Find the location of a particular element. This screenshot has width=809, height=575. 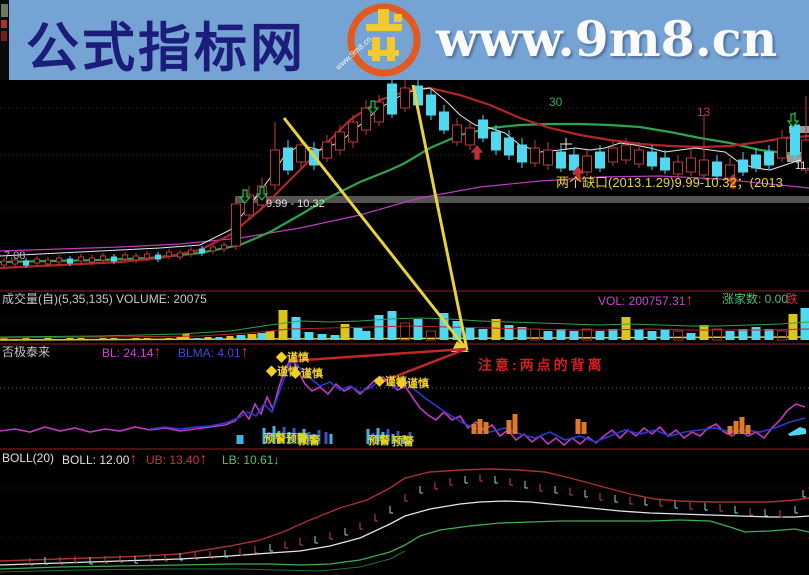

bl-value-text: BL: 24.14 is located at coordinates (128, 353).